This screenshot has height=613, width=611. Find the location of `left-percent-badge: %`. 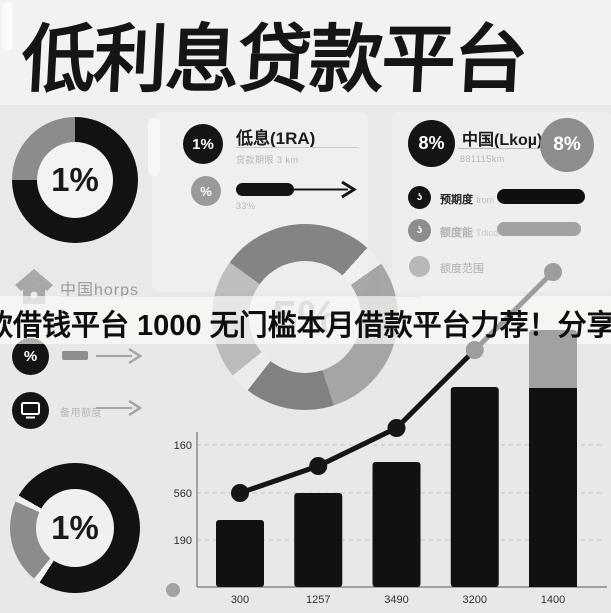

left-percent-badge: % is located at coordinates (30, 356).